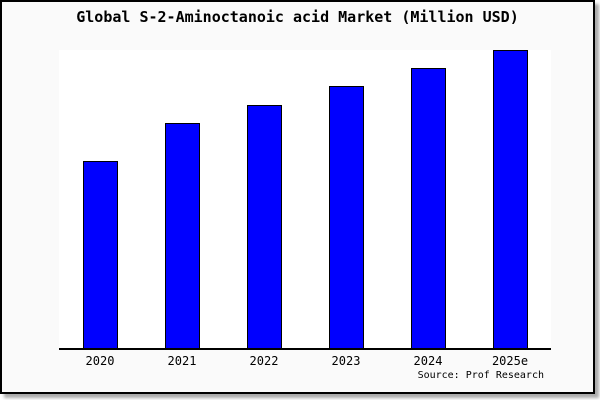 This screenshot has width=600, height=400. I want to click on x-tick-label: 2024, so click(428, 361).